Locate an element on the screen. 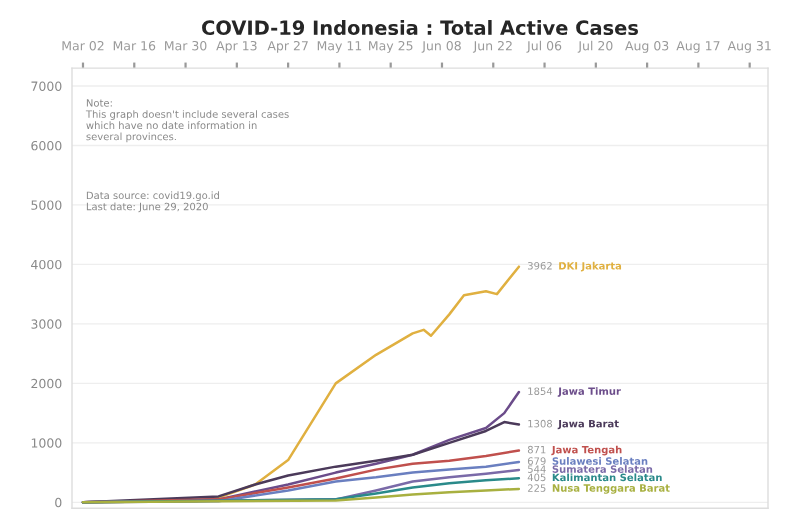 The width and height of the screenshot is (800, 524). chart-title: COVID-19 Indonesia : Total Active Cases is located at coordinates (420, 28).